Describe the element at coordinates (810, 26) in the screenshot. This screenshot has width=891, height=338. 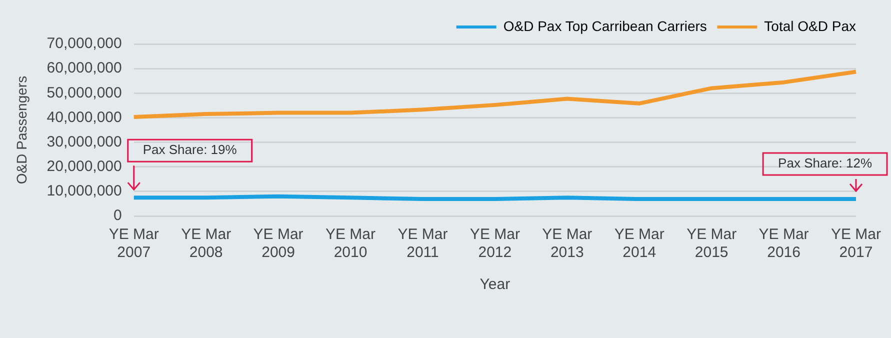
I see `legend-label: Total O&D Pax` at that location.